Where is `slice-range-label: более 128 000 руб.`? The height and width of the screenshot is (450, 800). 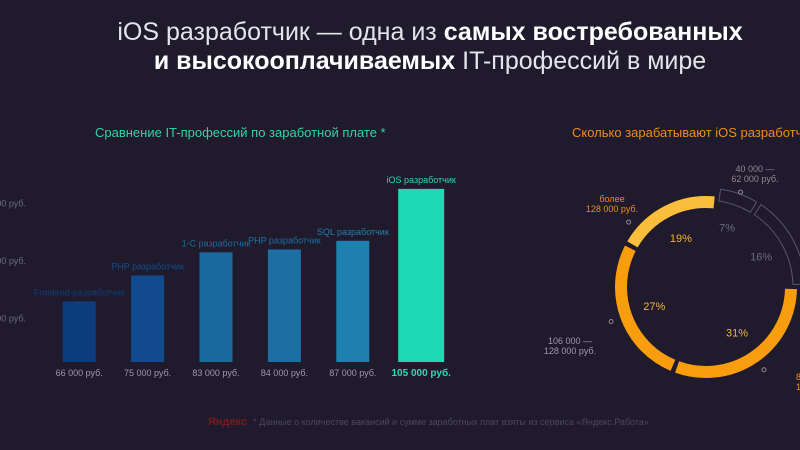
slice-range-label: более 128 000 руб. is located at coordinates (612, 204).